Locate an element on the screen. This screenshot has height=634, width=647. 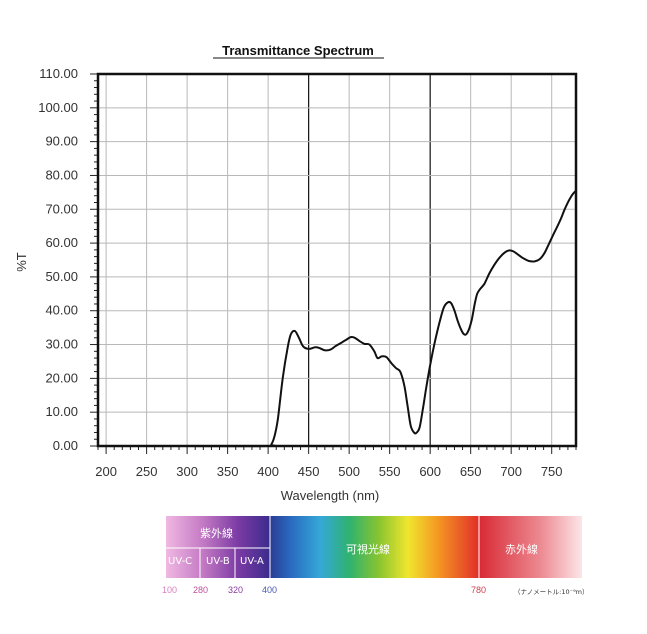
x-tick-label: 300 is located at coordinates (187, 471).